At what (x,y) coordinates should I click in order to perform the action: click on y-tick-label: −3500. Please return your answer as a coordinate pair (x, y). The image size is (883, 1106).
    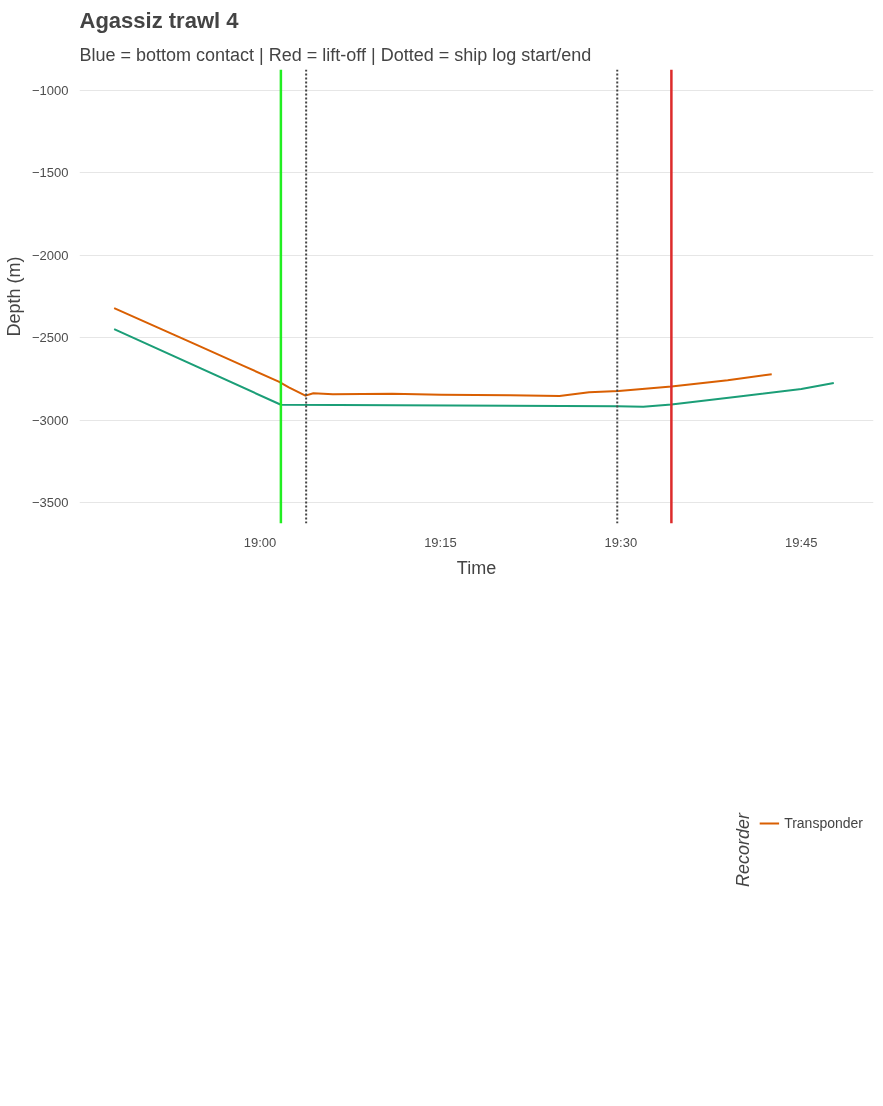
    Looking at the image, I should click on (50, 503).